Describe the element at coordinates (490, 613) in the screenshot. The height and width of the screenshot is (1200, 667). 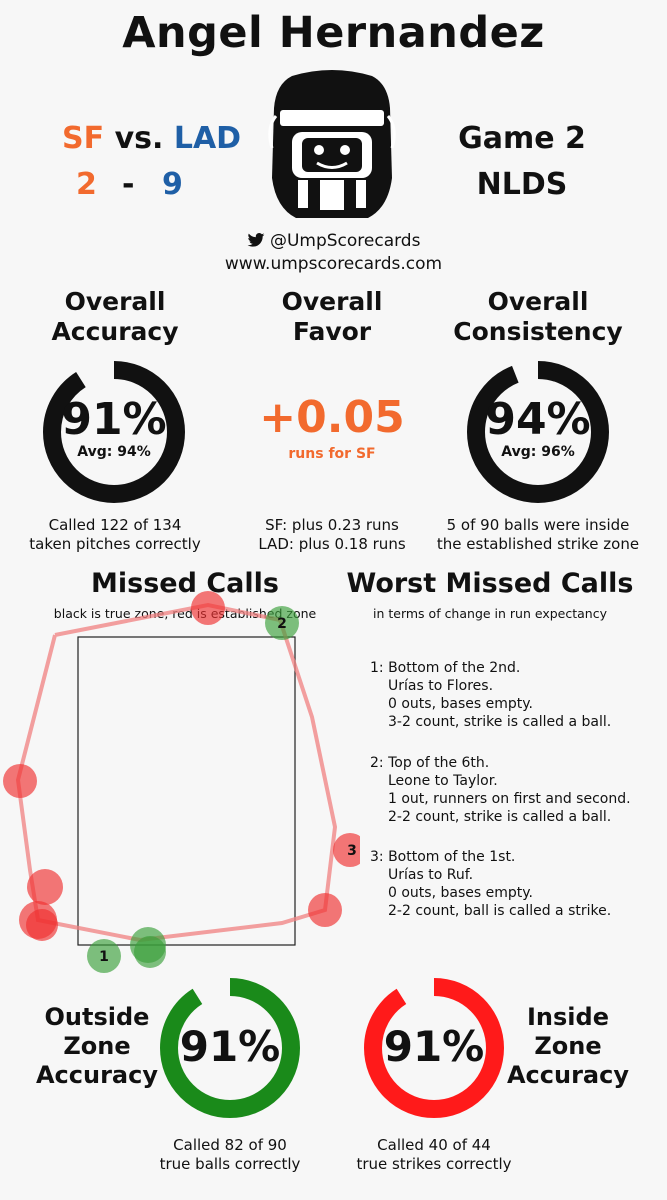
I see `worst-calls-subtitle: in terms of change in run expectancy` at that location.